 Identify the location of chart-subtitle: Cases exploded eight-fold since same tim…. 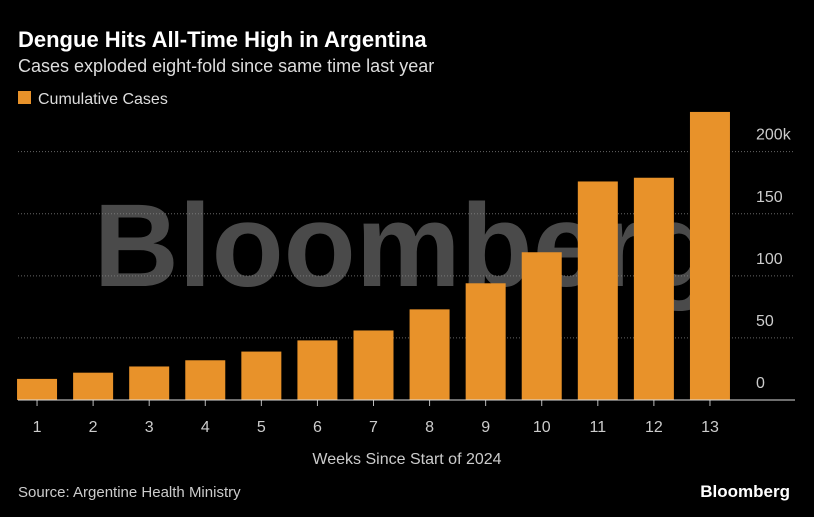
(226, 66).